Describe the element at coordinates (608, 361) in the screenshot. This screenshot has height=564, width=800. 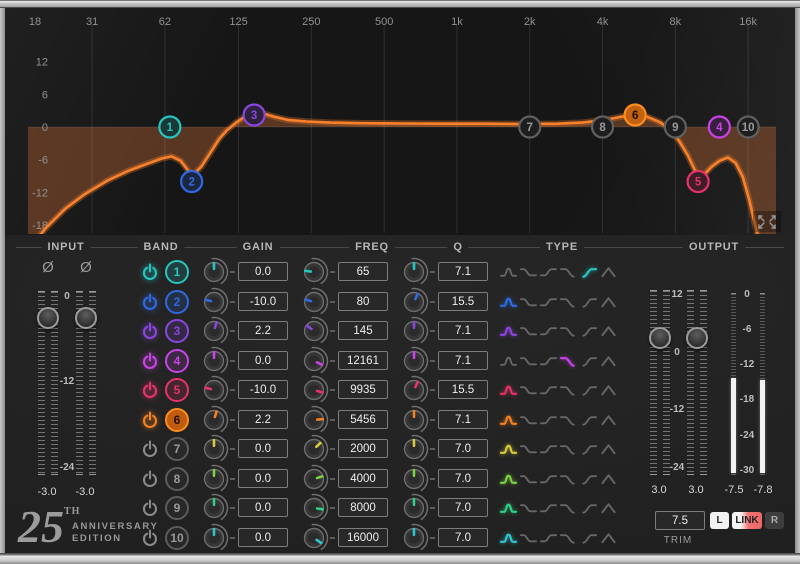
I see `band-4-type-band-pass-icon` at that location.